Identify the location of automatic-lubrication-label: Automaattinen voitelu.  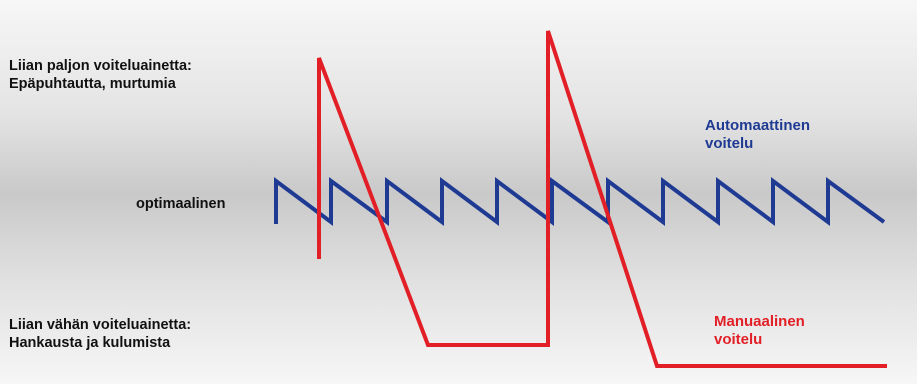
(757, 135).